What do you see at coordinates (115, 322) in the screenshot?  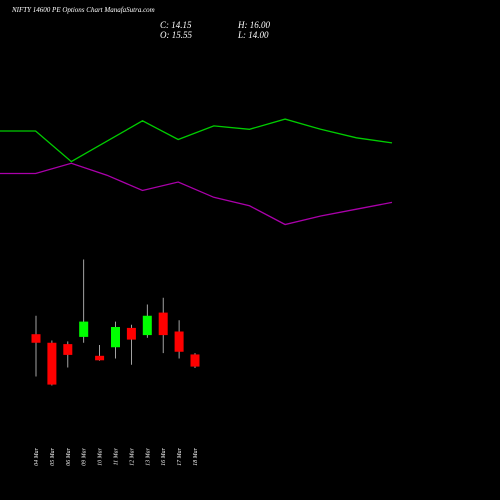 I see `candles-layer` at bounding box center [115, 322].